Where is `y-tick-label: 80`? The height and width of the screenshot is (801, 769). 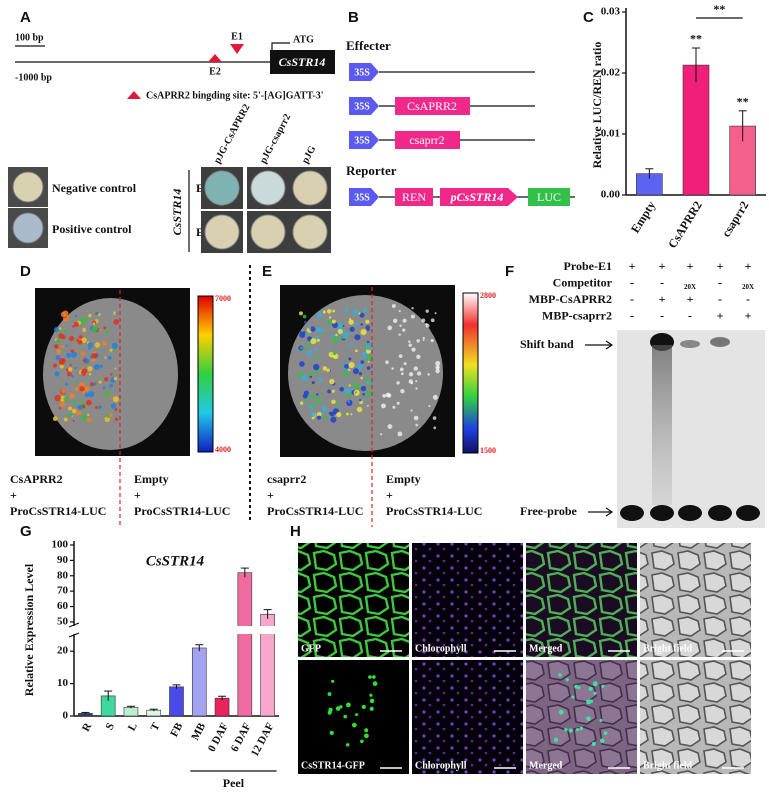
y-tick-label: 80 is located at coordinates (63, 575).